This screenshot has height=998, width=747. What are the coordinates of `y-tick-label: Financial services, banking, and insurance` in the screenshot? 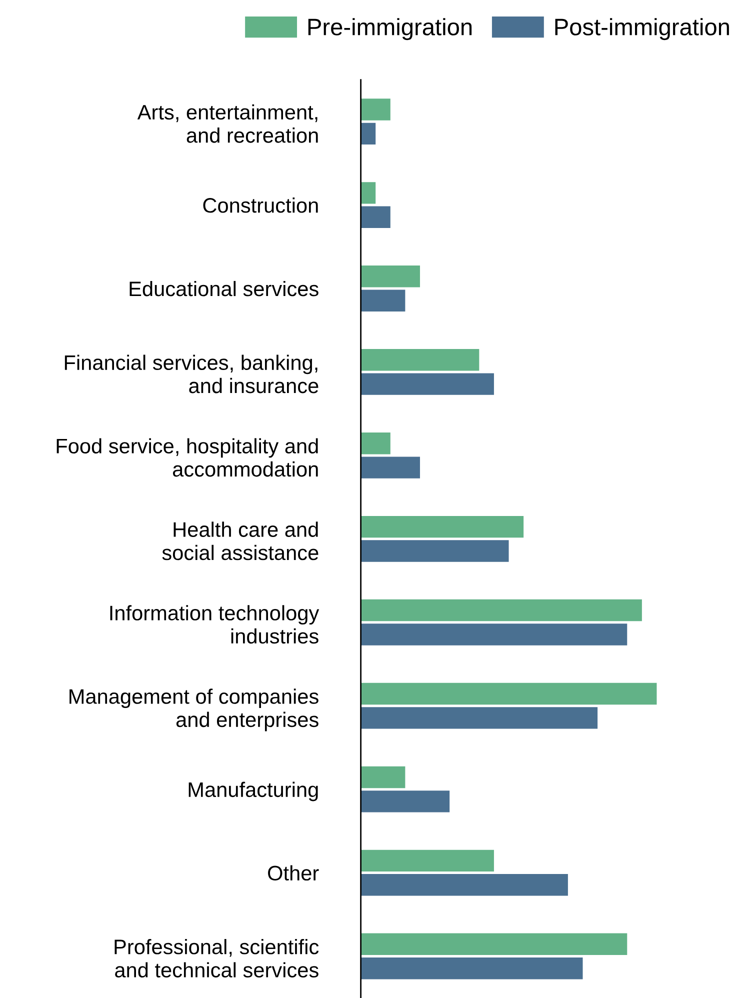 It's located at (191, 374).